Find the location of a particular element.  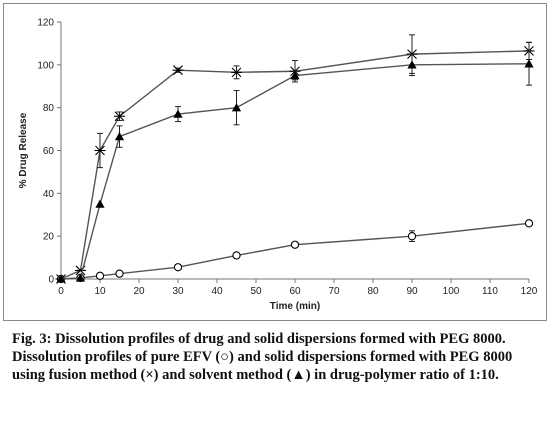

x-tick-label: 0 is located at coordinates (61, 291).